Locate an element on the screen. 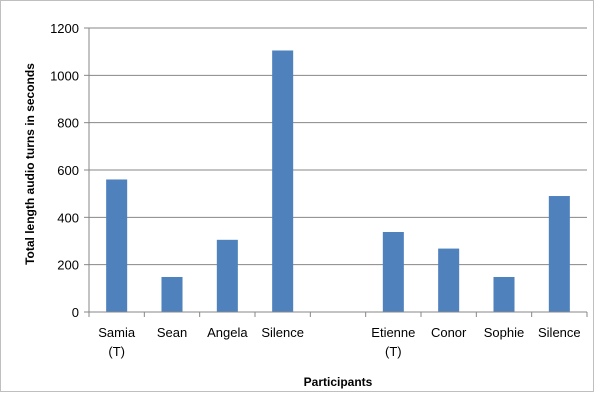 This screenshot has height=396, width=594. x-tick-label: Sophie is located at coordinates (504, 332).